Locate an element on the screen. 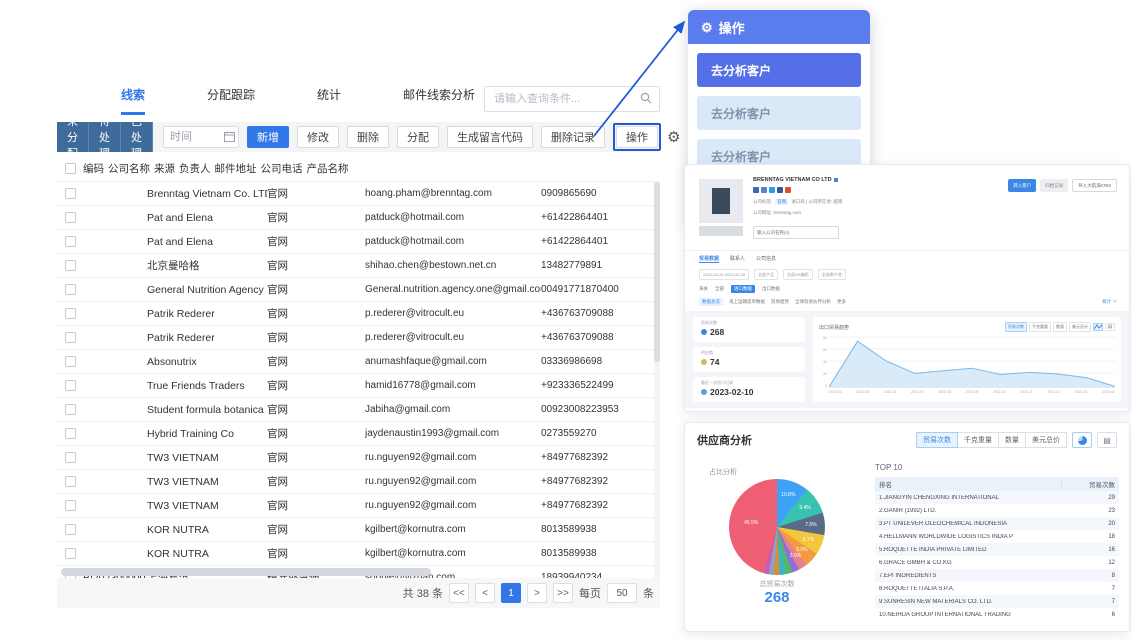  last-page-button: >> is located at coordinates (563, 593).